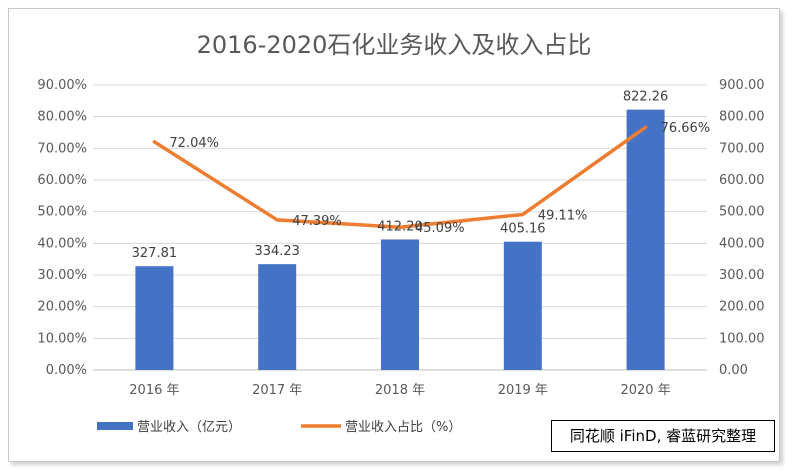 The height and width of the screenshot is (470, 791). Describe the element at coordinates (279, 427) in the screenshot. I see `legend: 营业收入（亿元） 营业收入占比（%）` at that location.